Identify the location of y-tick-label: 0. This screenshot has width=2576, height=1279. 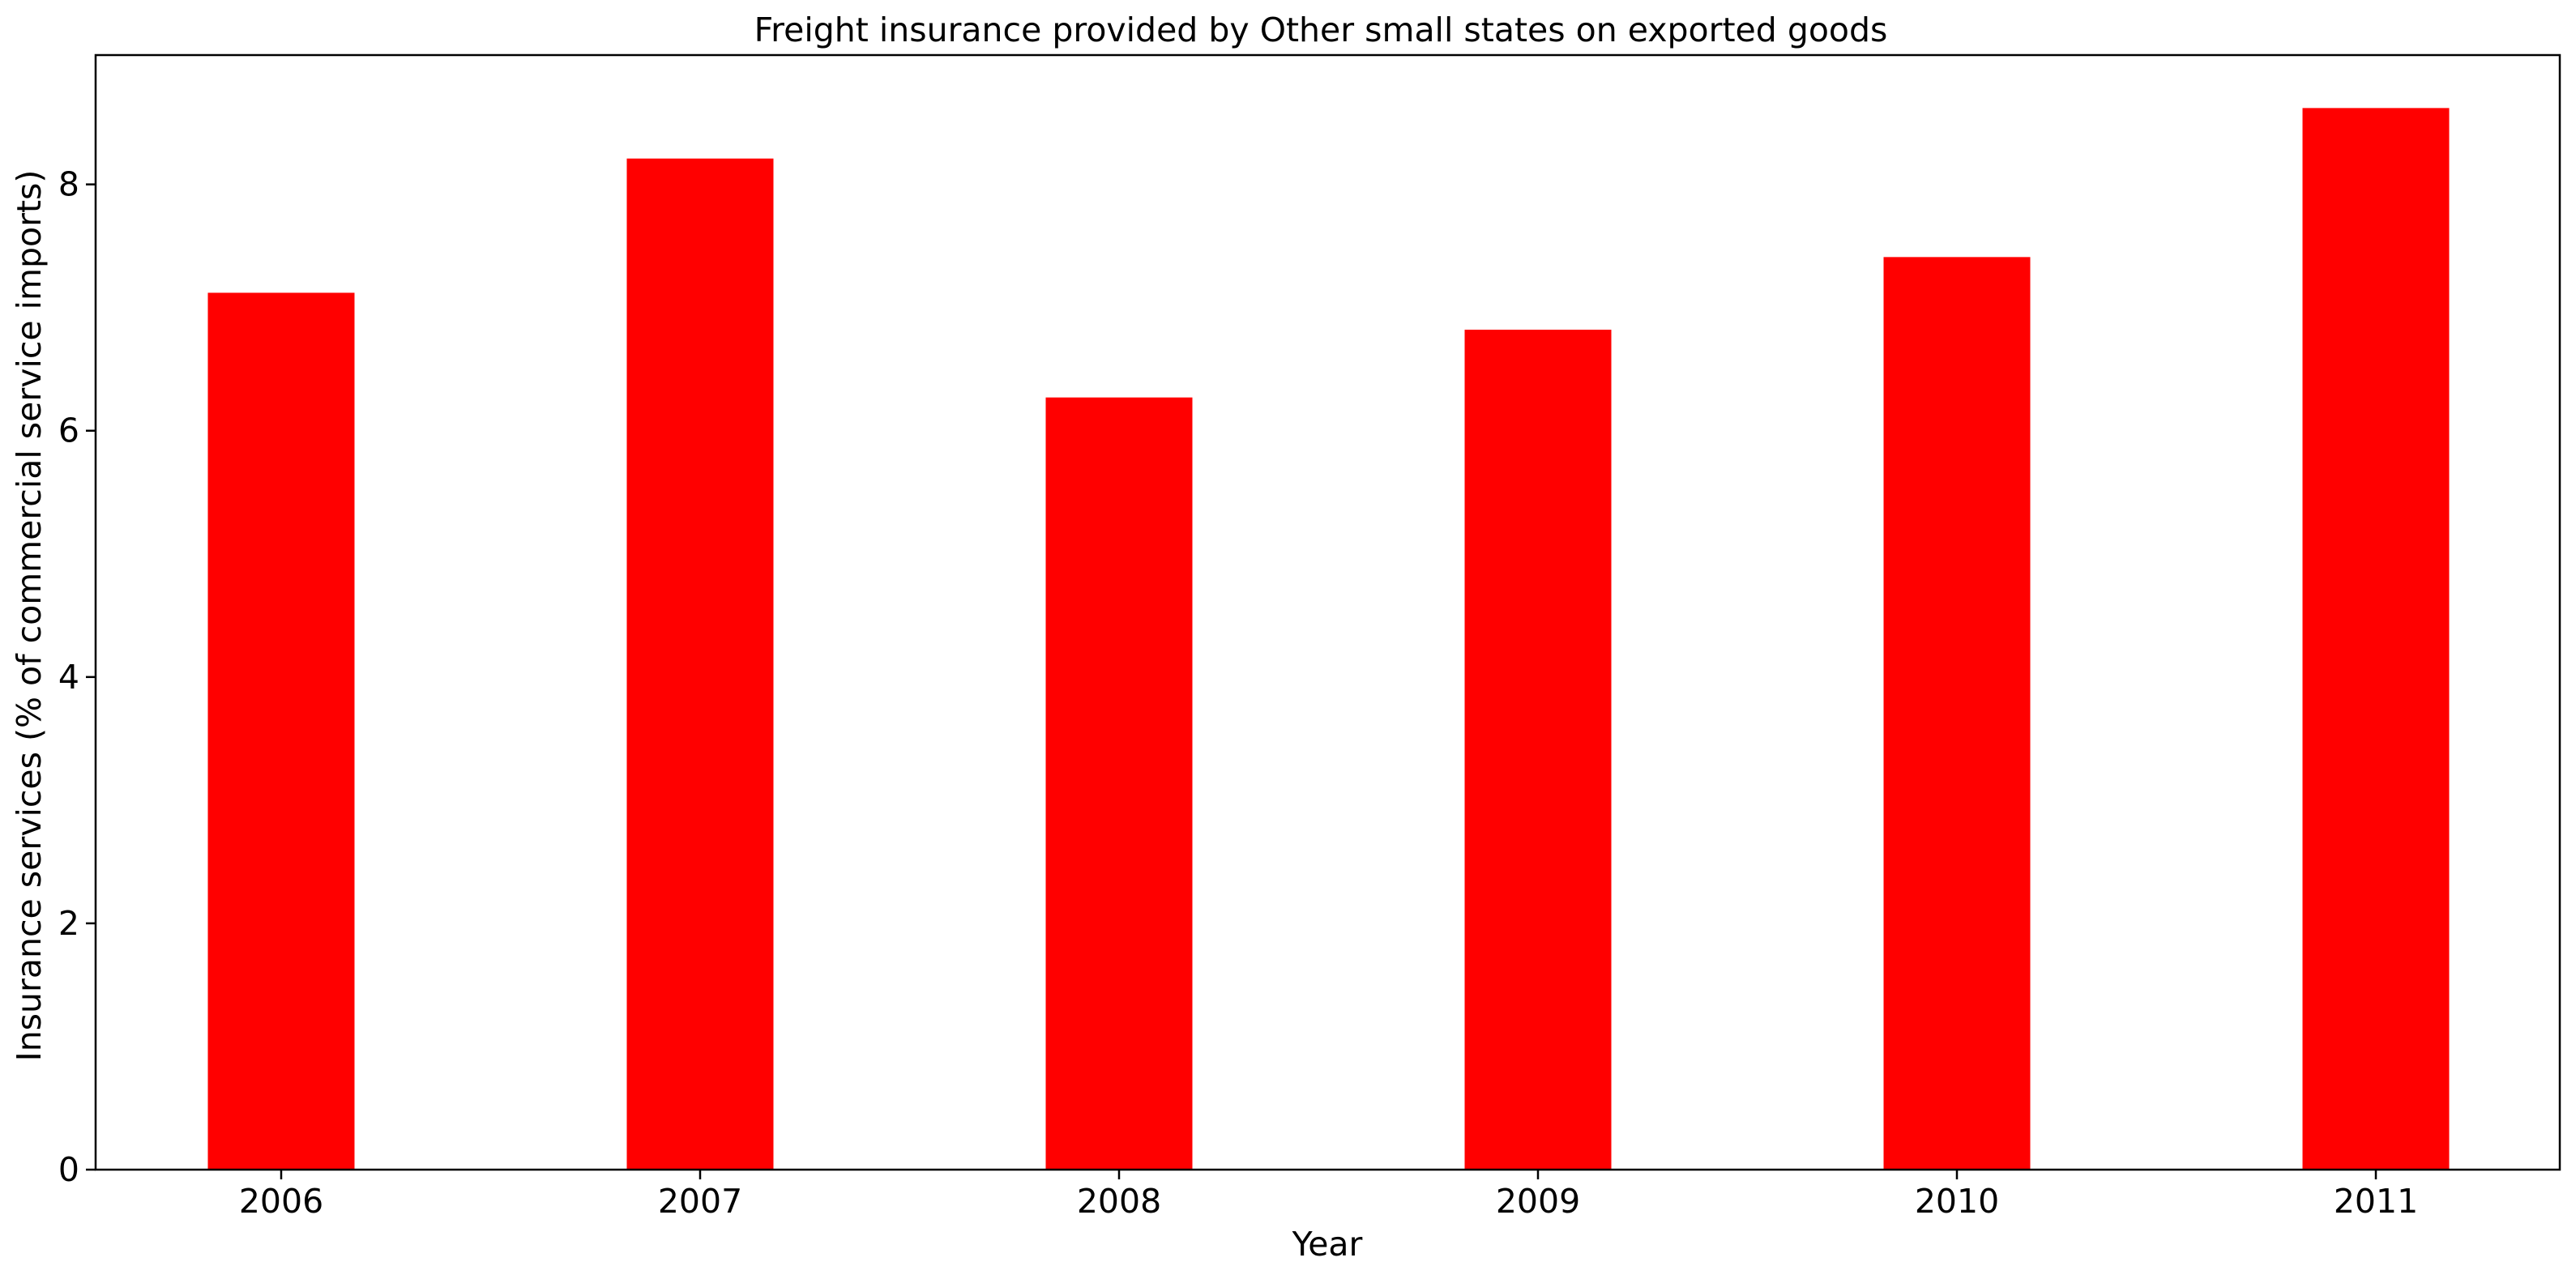
(68, 1169).